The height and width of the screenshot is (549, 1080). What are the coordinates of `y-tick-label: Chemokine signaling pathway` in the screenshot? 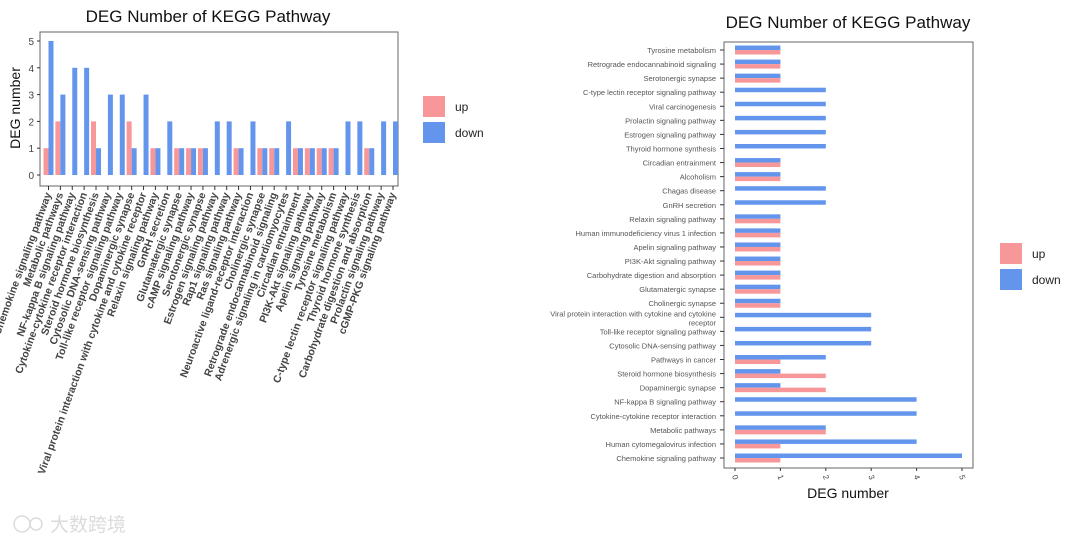 It's located at (666, 458).